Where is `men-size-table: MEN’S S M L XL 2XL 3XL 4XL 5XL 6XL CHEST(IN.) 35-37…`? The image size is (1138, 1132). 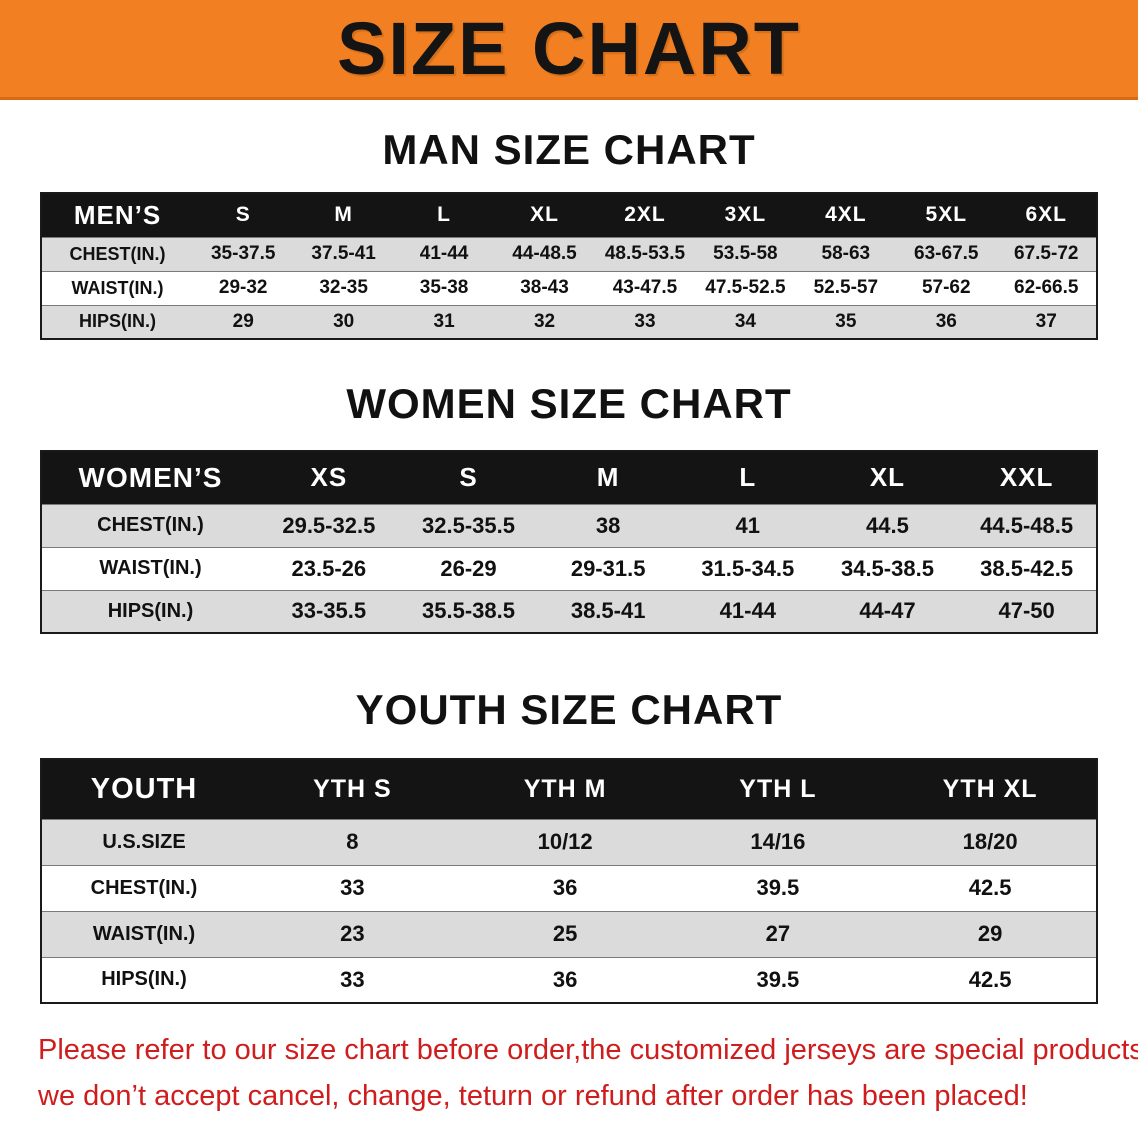 men-size-table: MEN’S S M L XL 2XL 3XL 4XL 5XL 6XL CHEST(IN.) 35-37… is located at coordinates (569, 266).